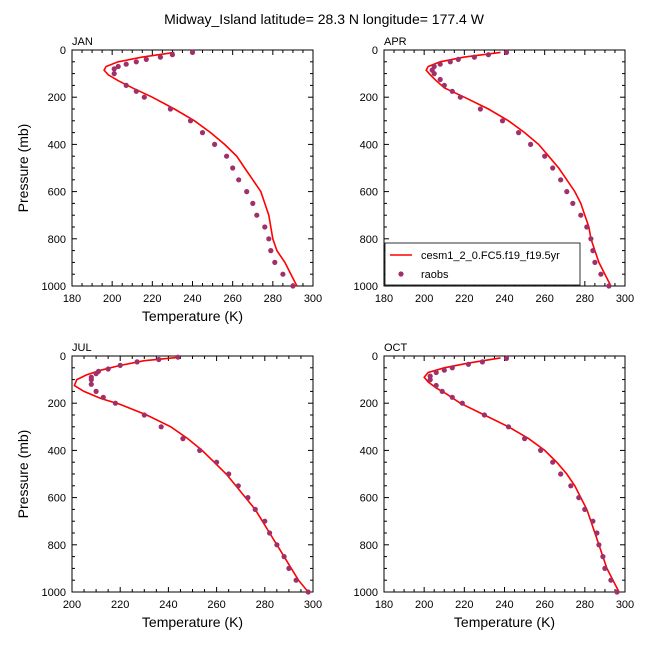 The image size is (648, 649). I want to click on panel-label: JAN, so click(82, 42).